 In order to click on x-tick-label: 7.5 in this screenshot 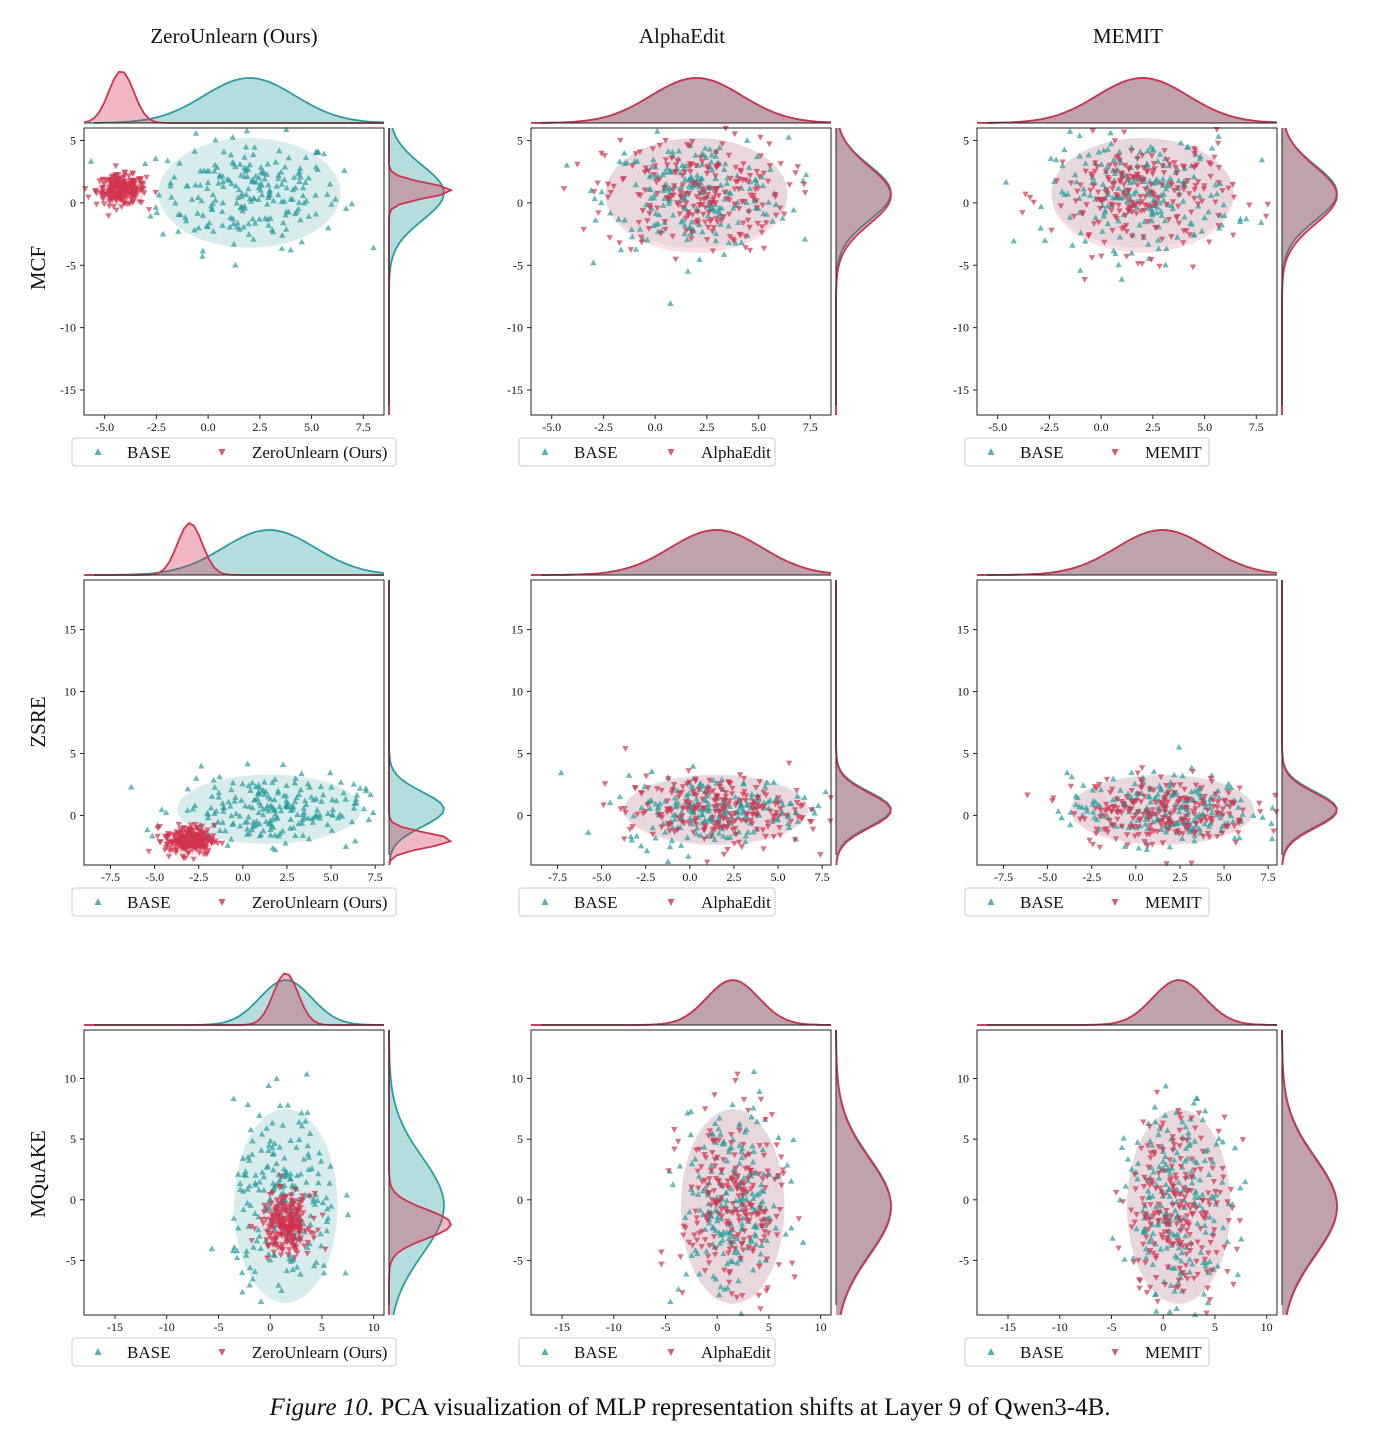, I will do `click(822, 877)`.